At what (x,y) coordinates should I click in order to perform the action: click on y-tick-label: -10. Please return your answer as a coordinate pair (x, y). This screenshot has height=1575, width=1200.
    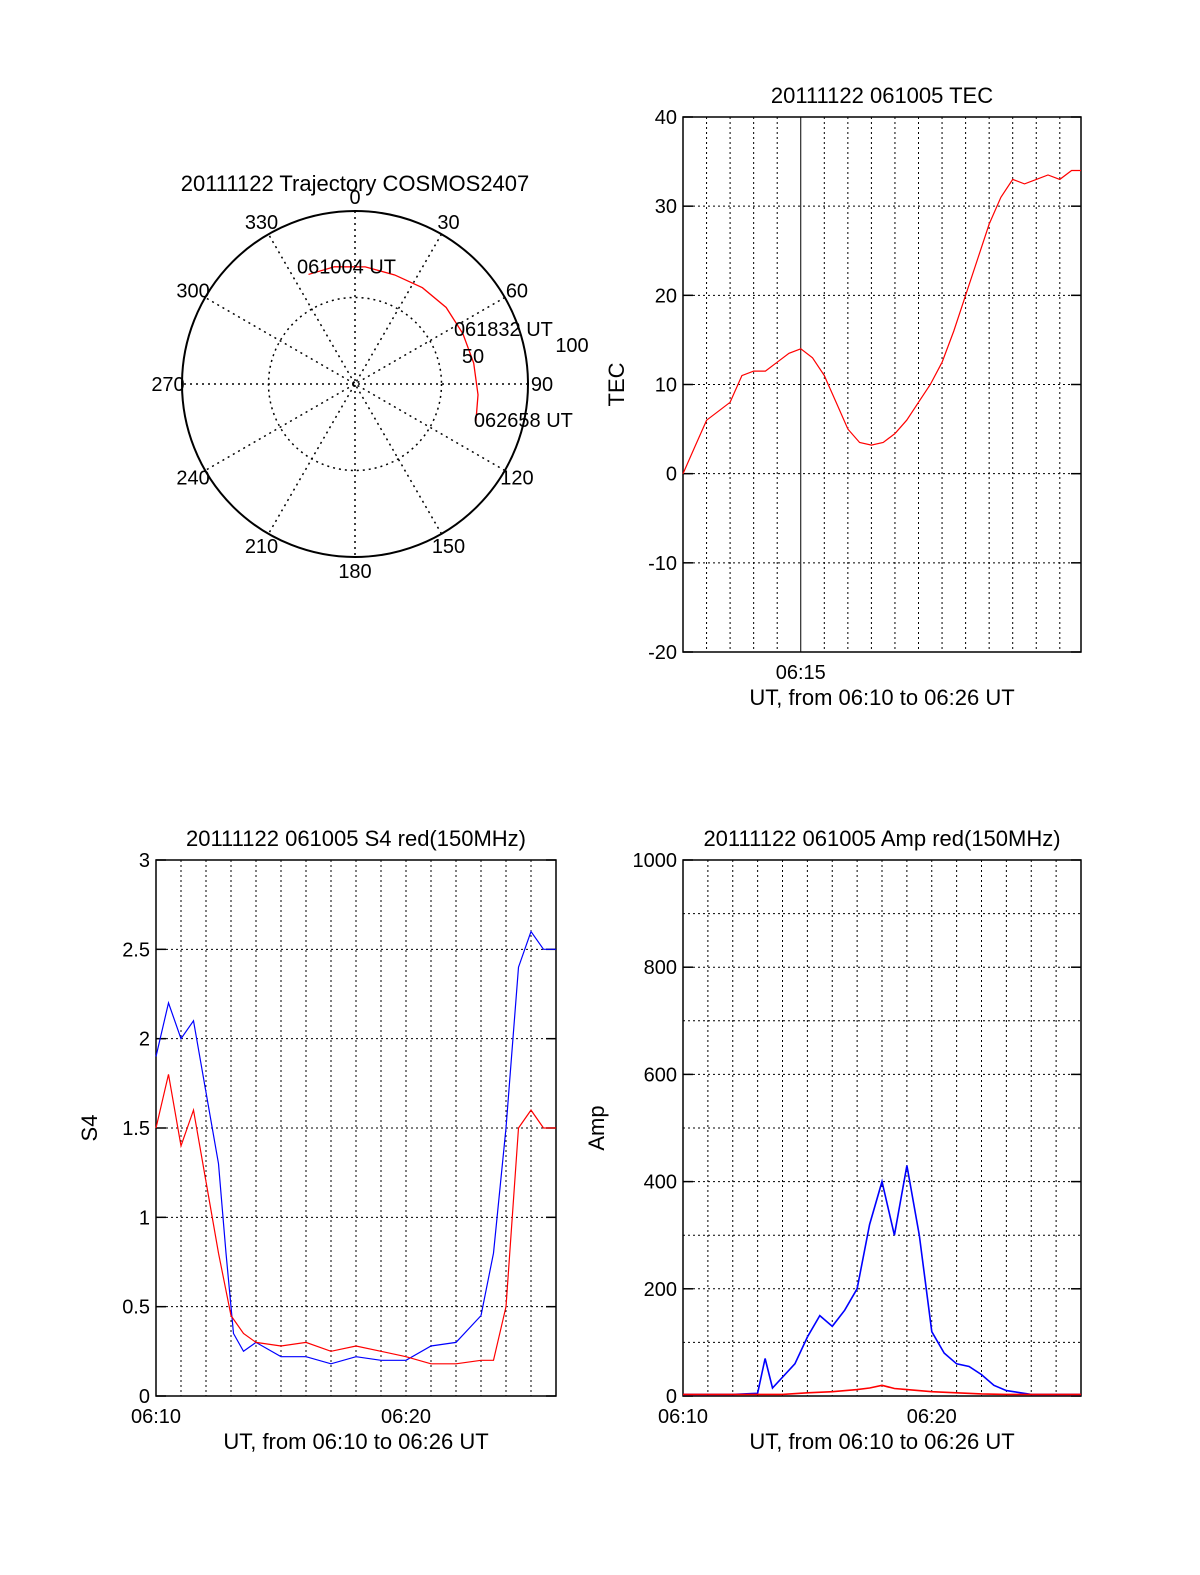
    Looking at the image, I should click on (662, 564).